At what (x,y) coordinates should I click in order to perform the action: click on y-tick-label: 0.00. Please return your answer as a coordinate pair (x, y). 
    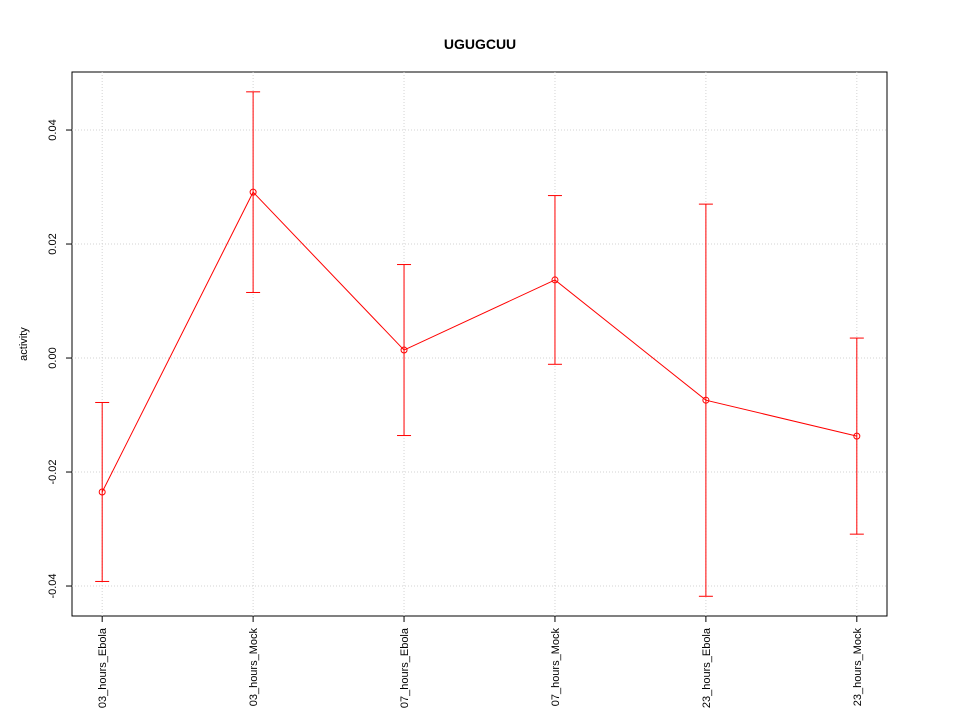
    Looking at the image, I should click on (53, 357).